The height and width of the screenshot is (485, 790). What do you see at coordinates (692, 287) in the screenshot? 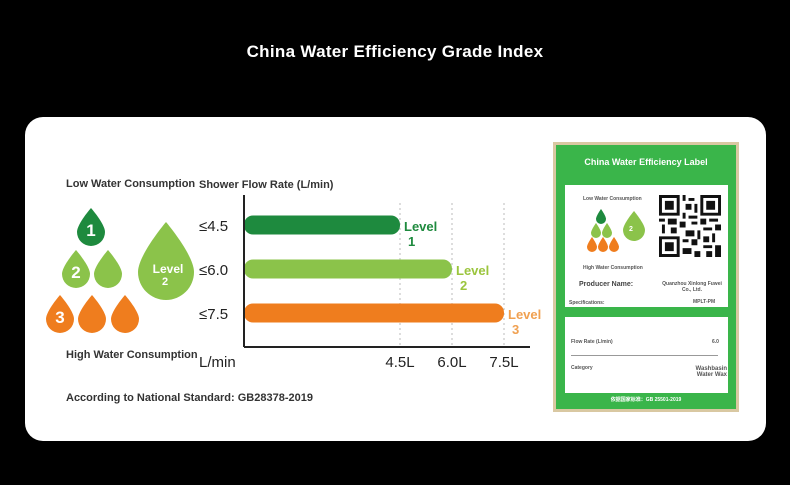
I see `label-producer-value: Quanzhou Xinlong Fuwei Co., Ltd.` at bounding box center [692, 287].